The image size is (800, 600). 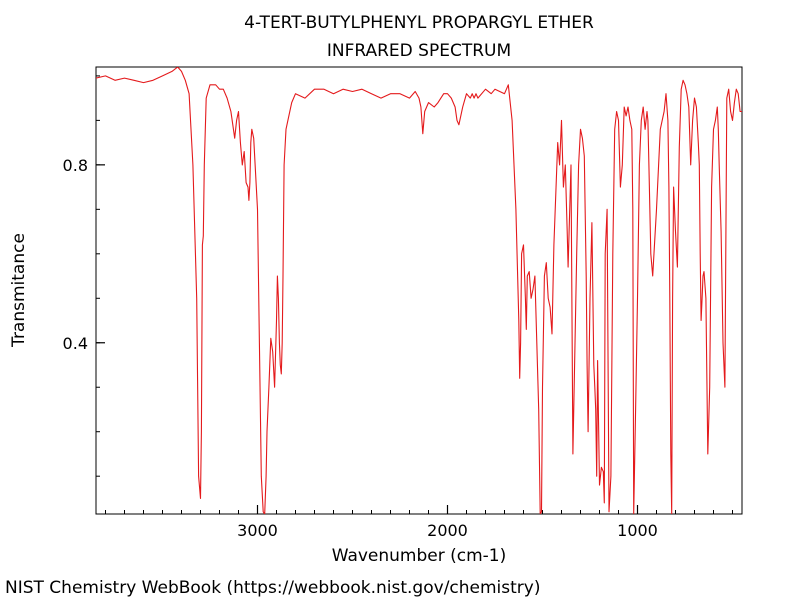 What do you see at coordinates (419, 556) in the screenshot?
I see `x-axis-label: Wavenumber (cm-1)` at bounding box center [419, 556].